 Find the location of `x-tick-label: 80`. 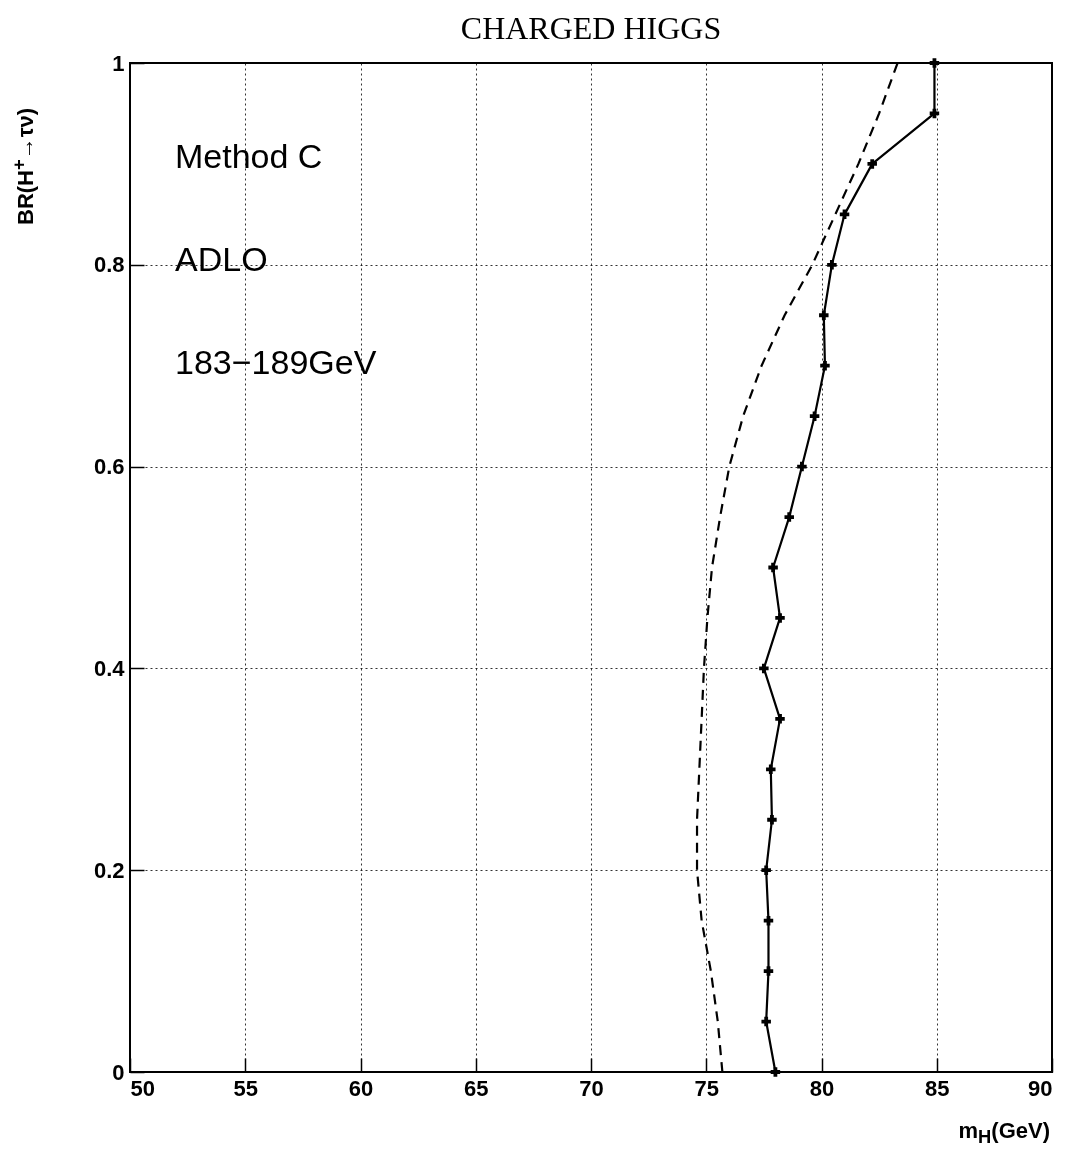

x-tick-label: 80 is located at coordinates (822, 1088).